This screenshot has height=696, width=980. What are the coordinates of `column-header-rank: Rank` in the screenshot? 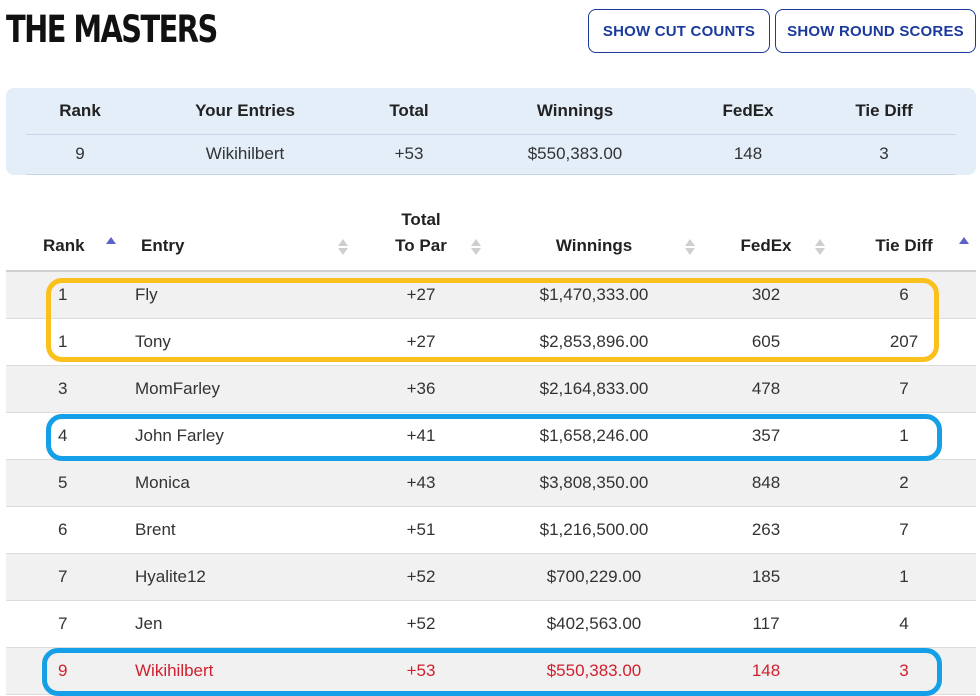 It's located at (64, 245).